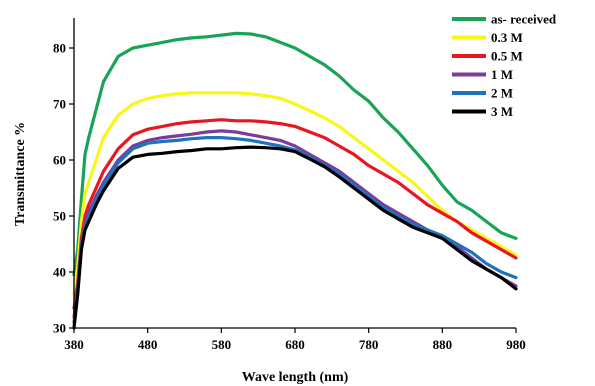 This screenshot has width=595, height=386. What do you see at coordinates (59, 272) in the screenshot?
I see `y-tick-label: 40` at bounding box center [59, 272].